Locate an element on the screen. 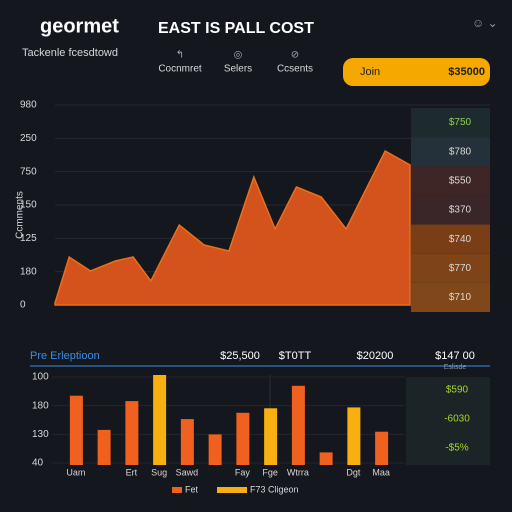  x-tick-label: Wtrra is located at coordinates (298, 472).